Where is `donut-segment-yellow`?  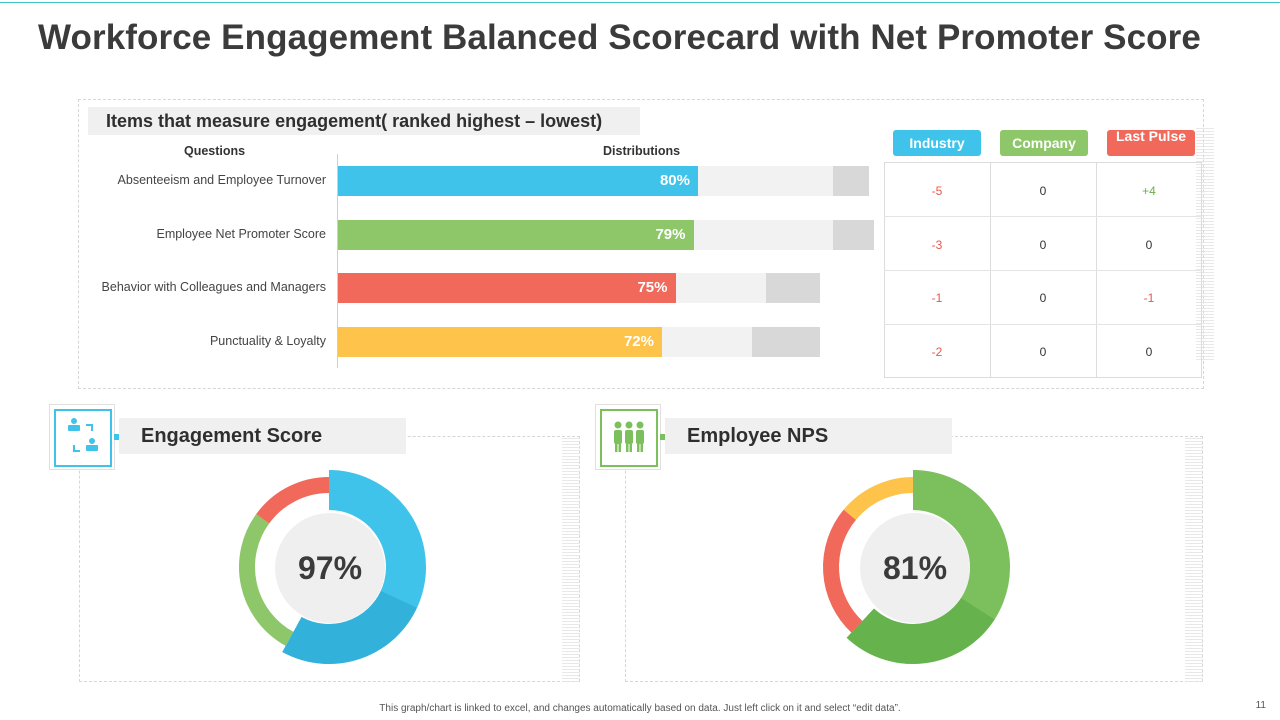
donut-segment-yellow is located at coordinates (878, 499).